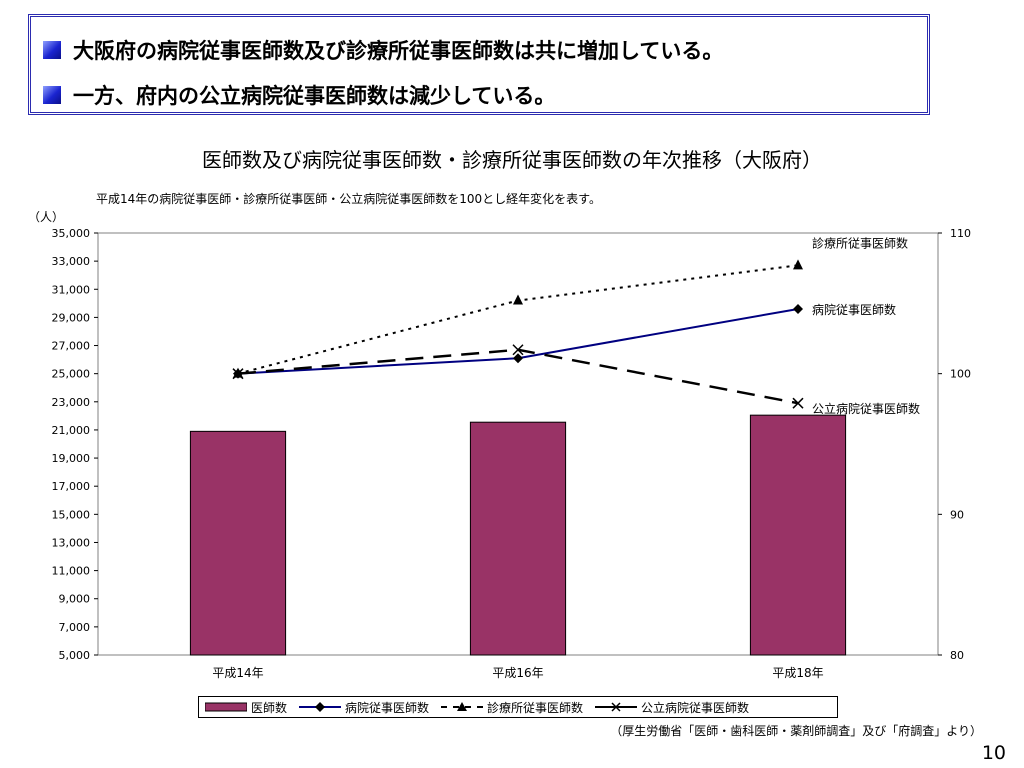  I want to click on source-note: （厚生労働省「医師・歯科医師・薬剤師調査」及び「府調査」より）, so click(796, 731).